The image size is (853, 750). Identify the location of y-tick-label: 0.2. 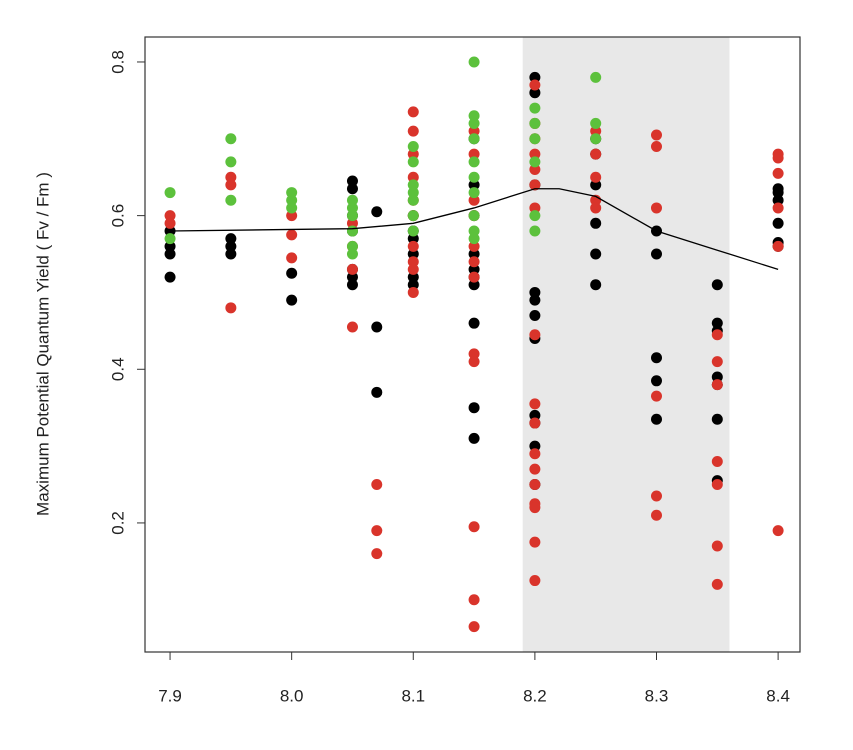
(117, 523).